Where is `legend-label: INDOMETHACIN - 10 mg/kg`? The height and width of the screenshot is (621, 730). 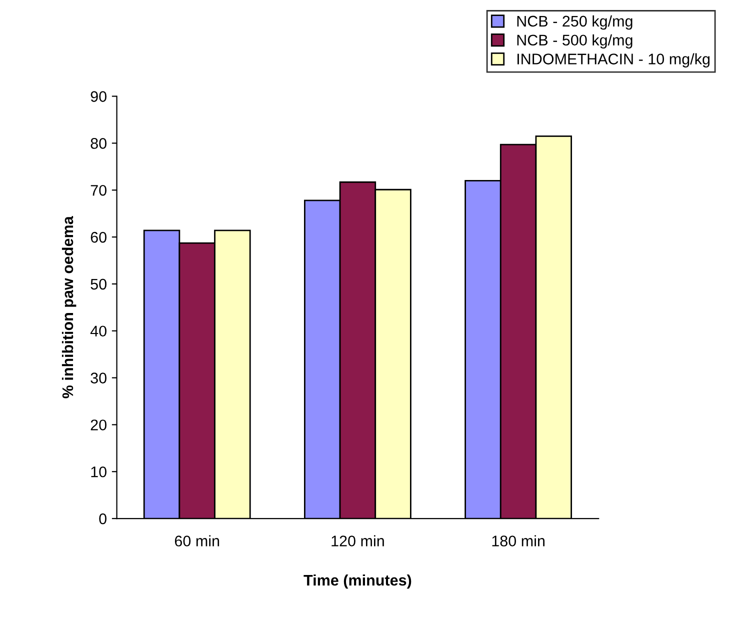 legend-label: INDOMETHACIN - 10 mg/kg is located at coordinates (614, 60).